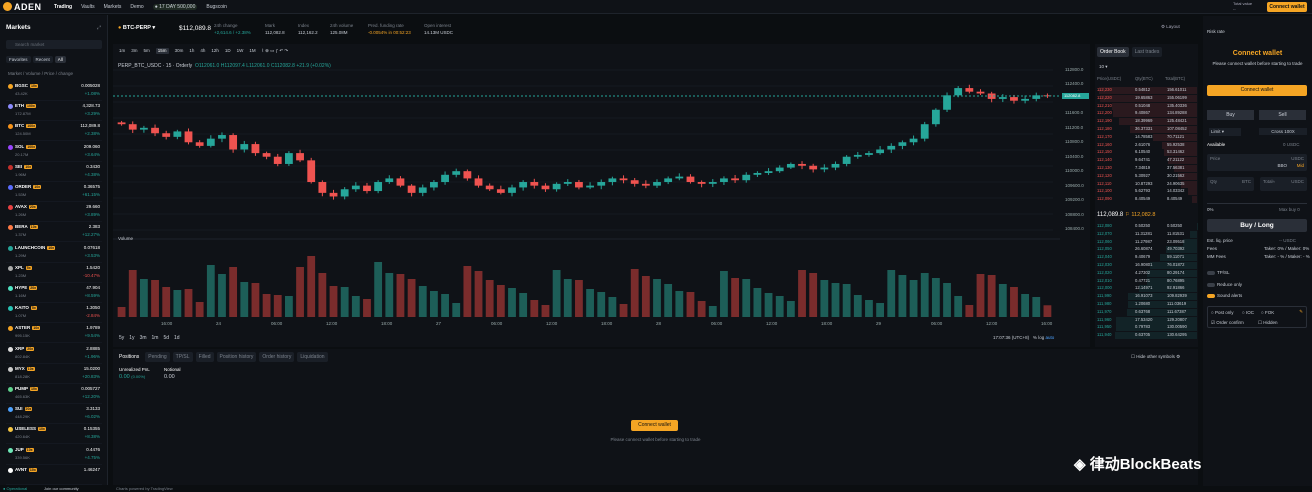 The image size is (1312, 492). Describe the element at coordinates (54, 131) in the screenshot. I see `market-row: BTC 100x 124.50M 112,089.8 +2.38%` at that location.